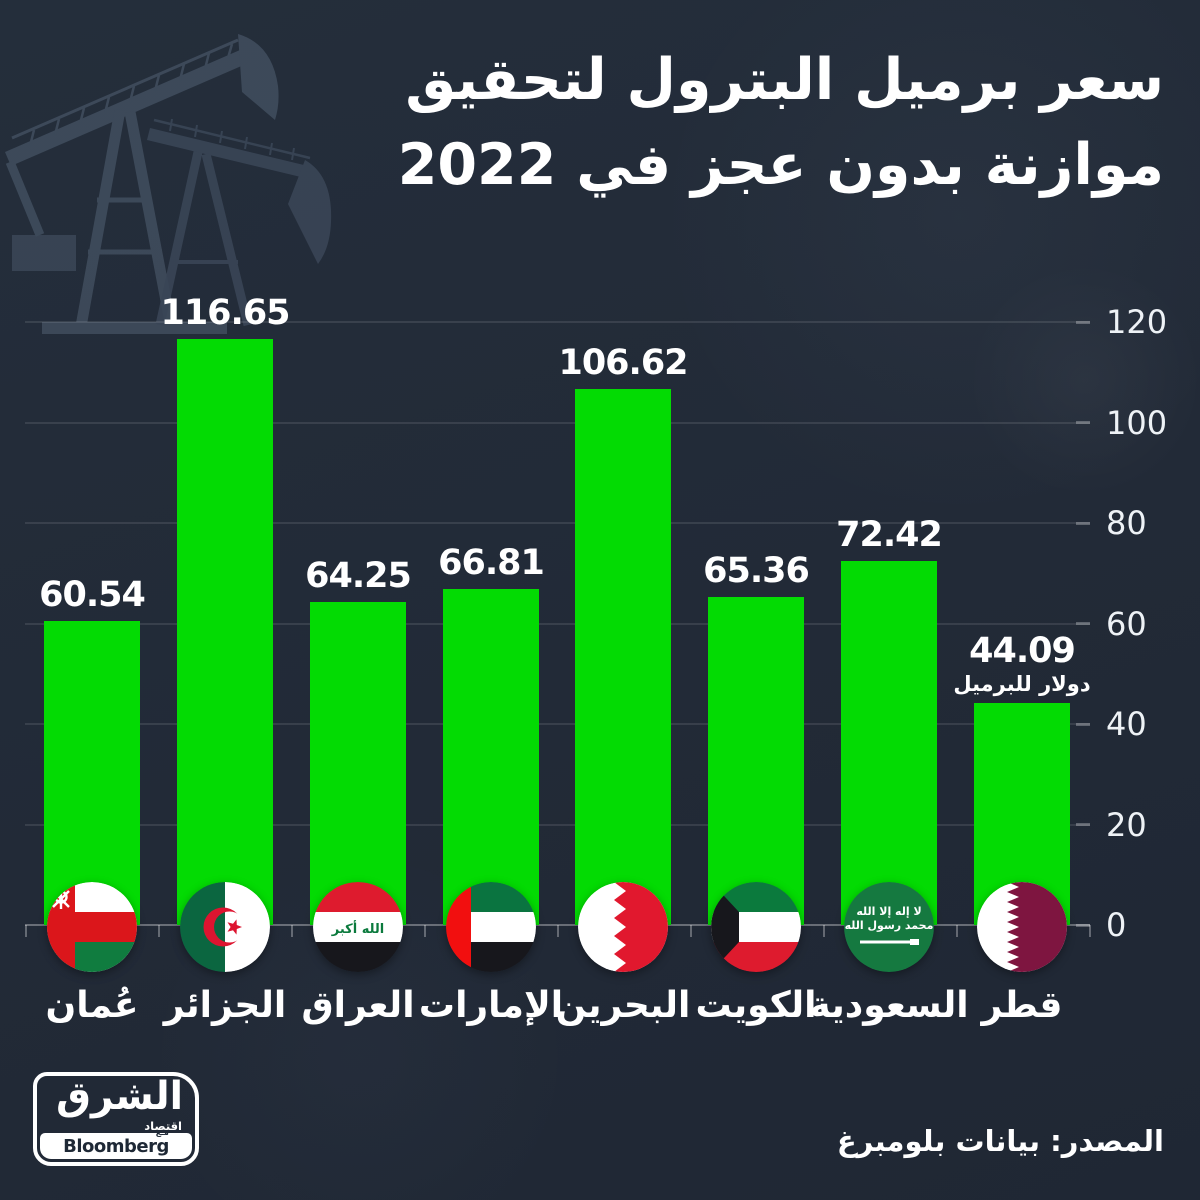 The image size is (1200, 1200). What do you see at coordinates (491, 563) in the screenshot?
I see `value-label-uae: 66.81` at bounding box center [491, 563].